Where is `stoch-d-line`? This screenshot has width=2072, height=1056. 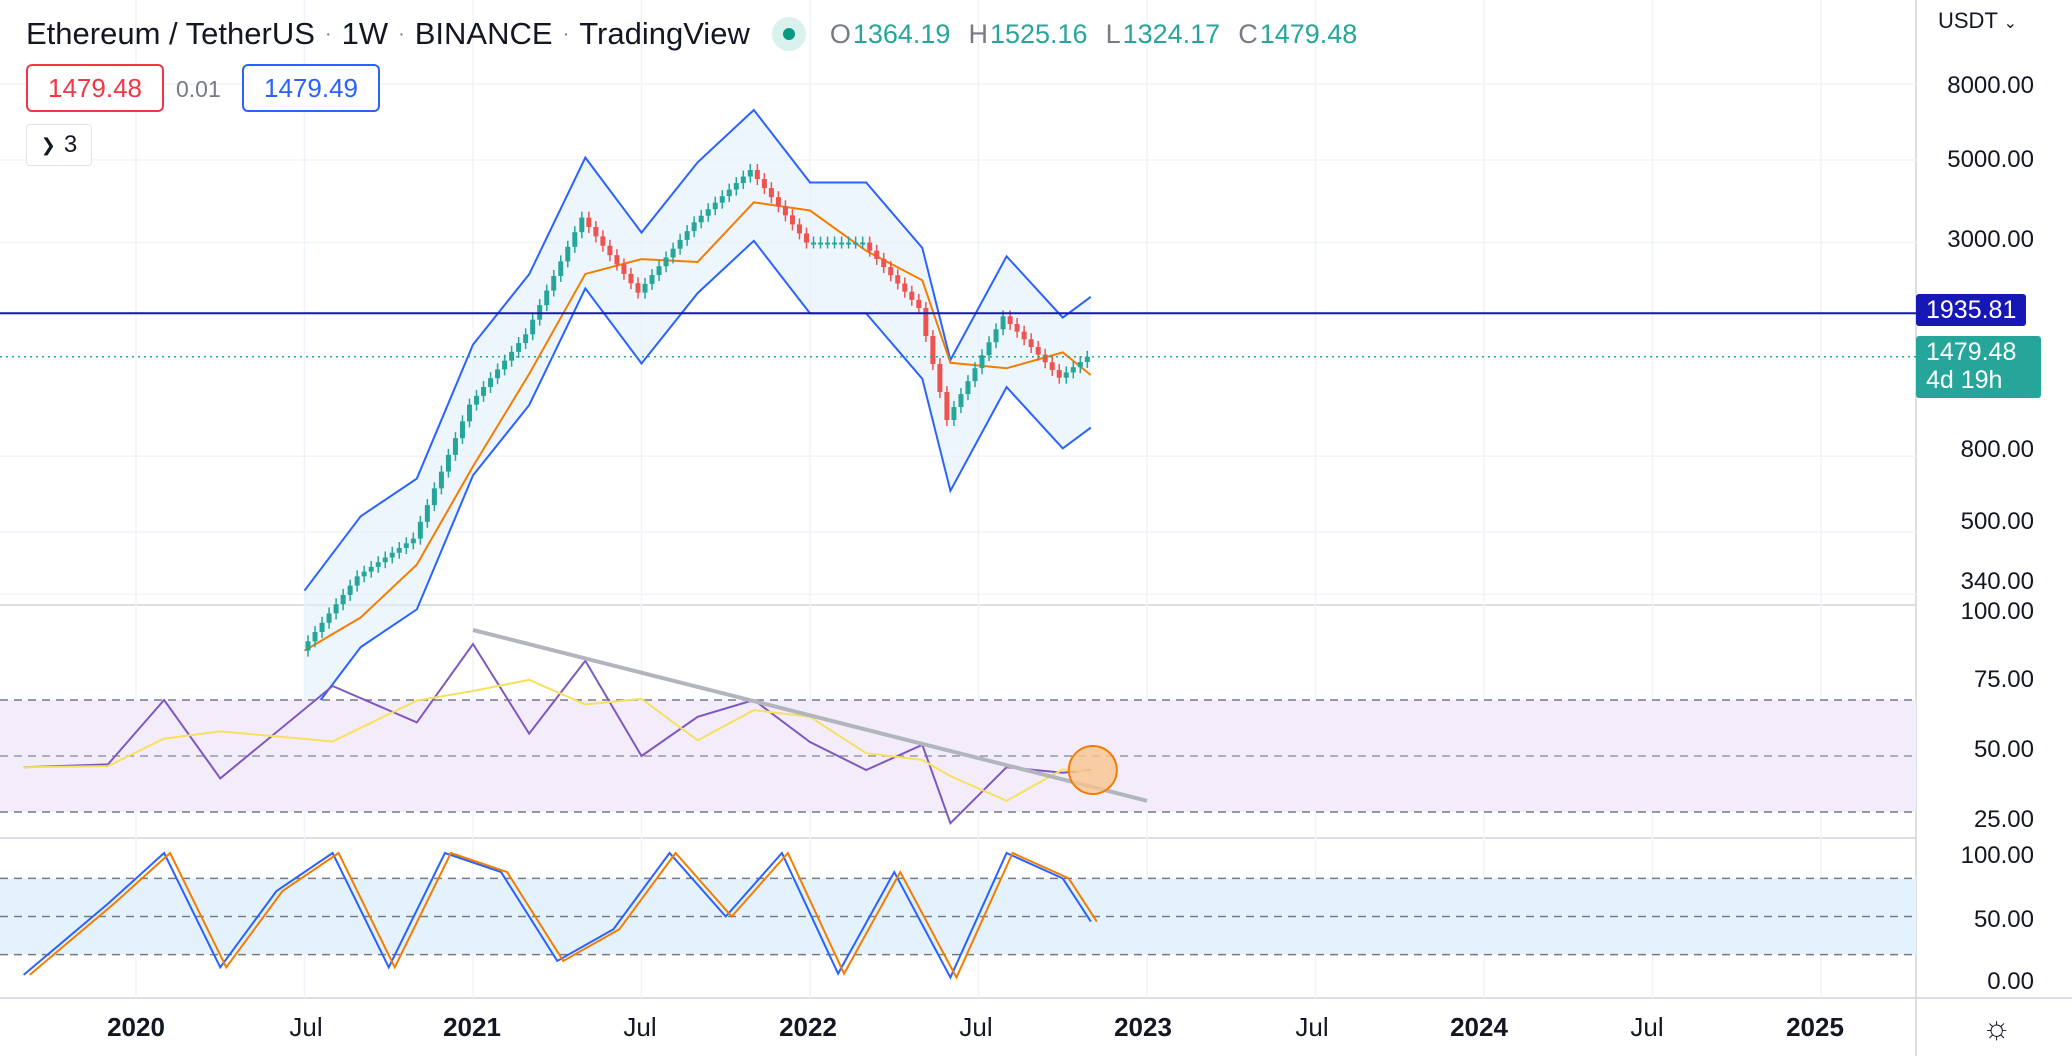
stoch-d-line is located at coordinates (563, 915).